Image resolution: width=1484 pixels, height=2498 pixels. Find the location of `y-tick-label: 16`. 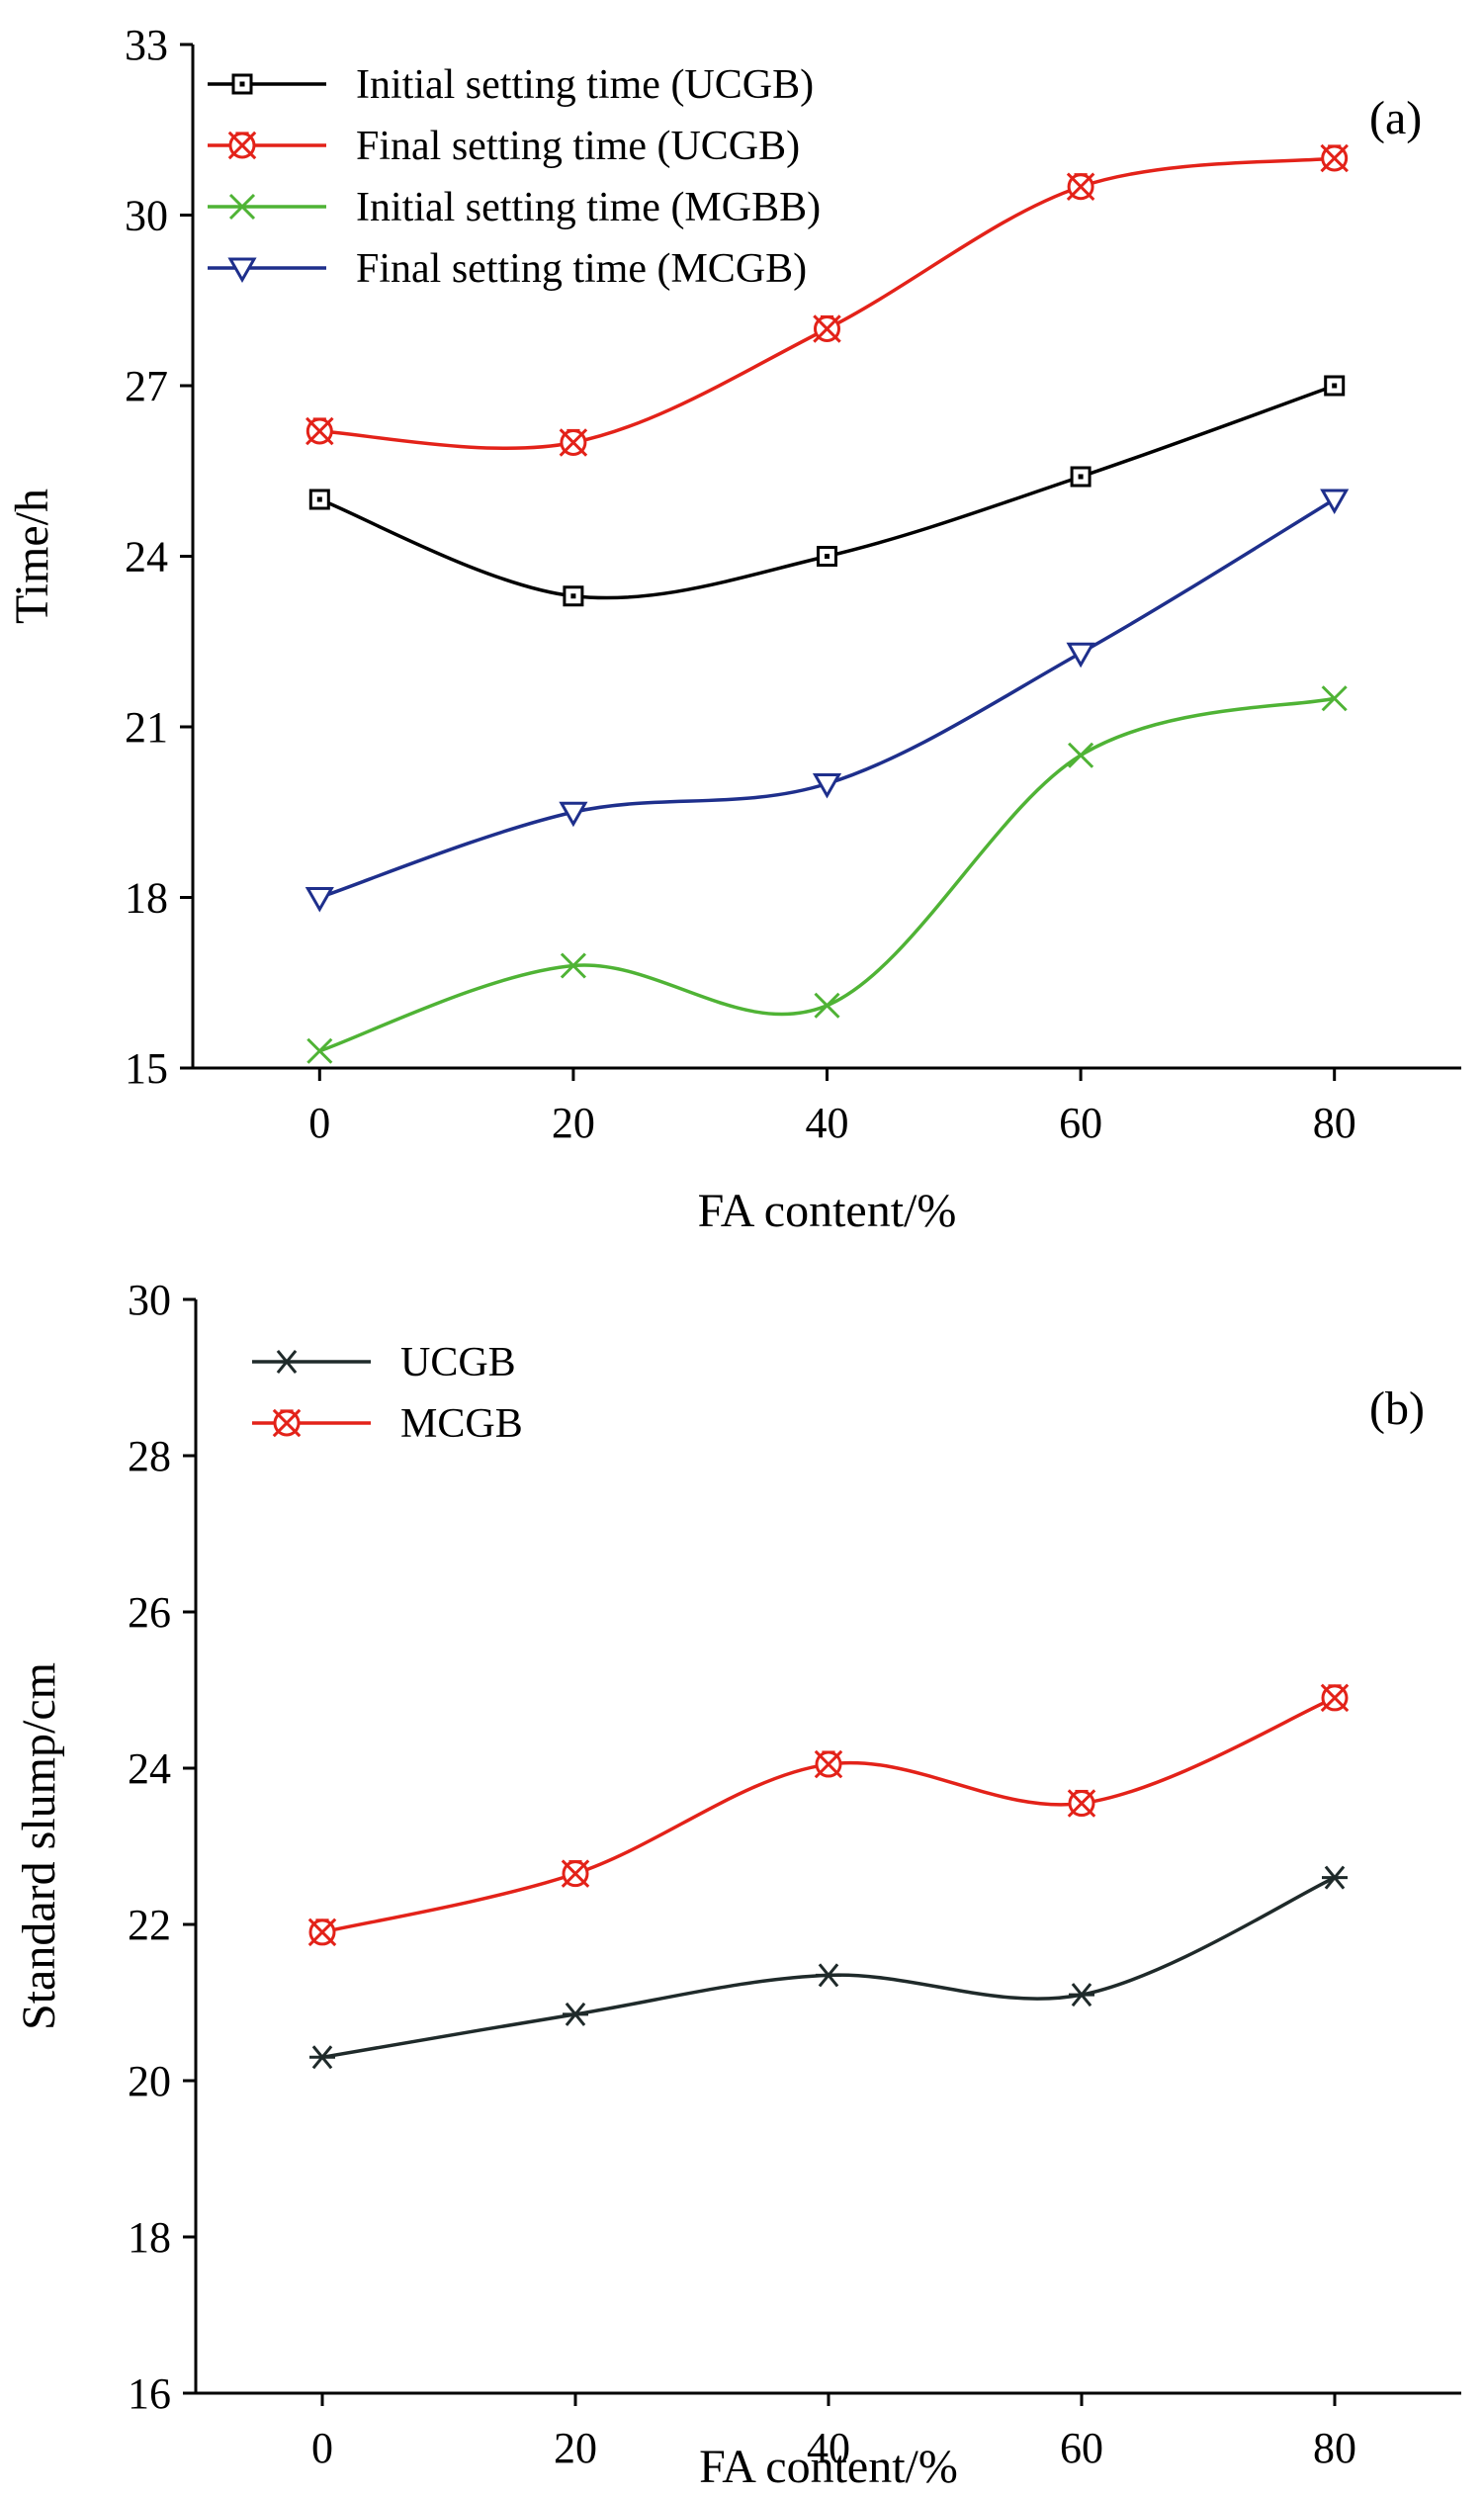

y-tick-label: 16 is located at coordinates (149, 2393).